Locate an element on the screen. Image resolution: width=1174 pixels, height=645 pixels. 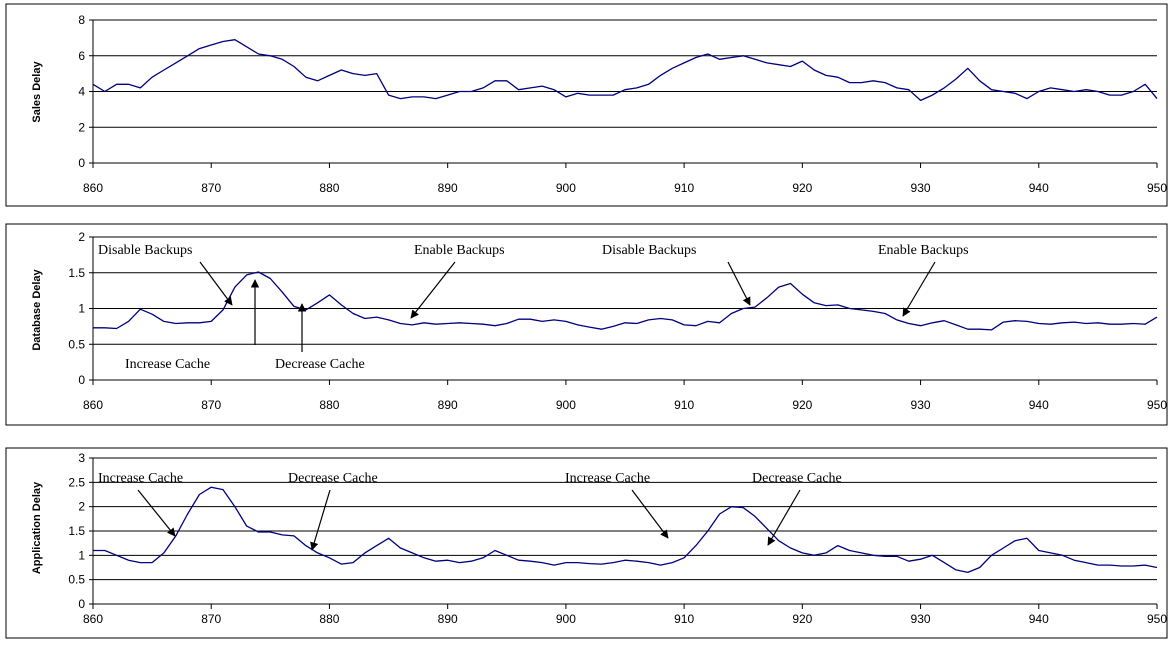
sales-delay-series-line is located at coordinates (625, 70).